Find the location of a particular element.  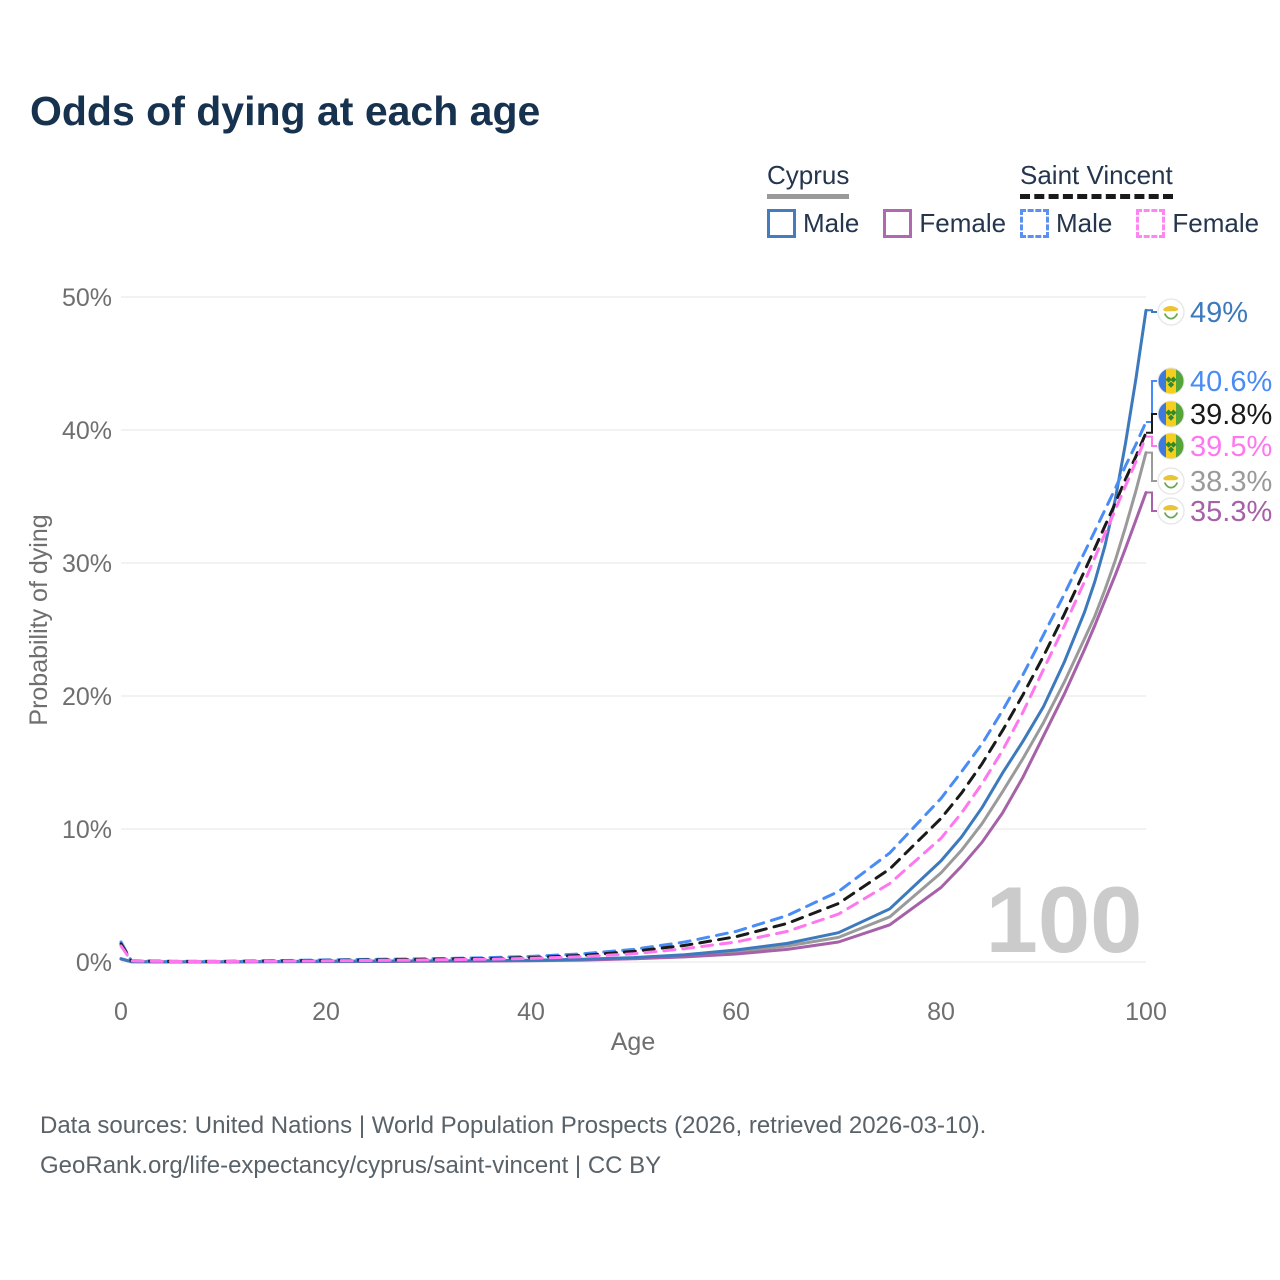

age-counter-watermark: 100 is located at coordinates (1064, 919).